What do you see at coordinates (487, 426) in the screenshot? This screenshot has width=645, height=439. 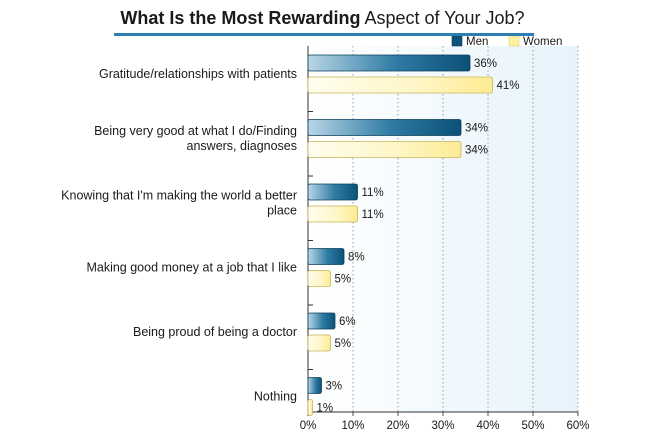 I see `x-tick-label: 40%` at bounding box center [487, 426].